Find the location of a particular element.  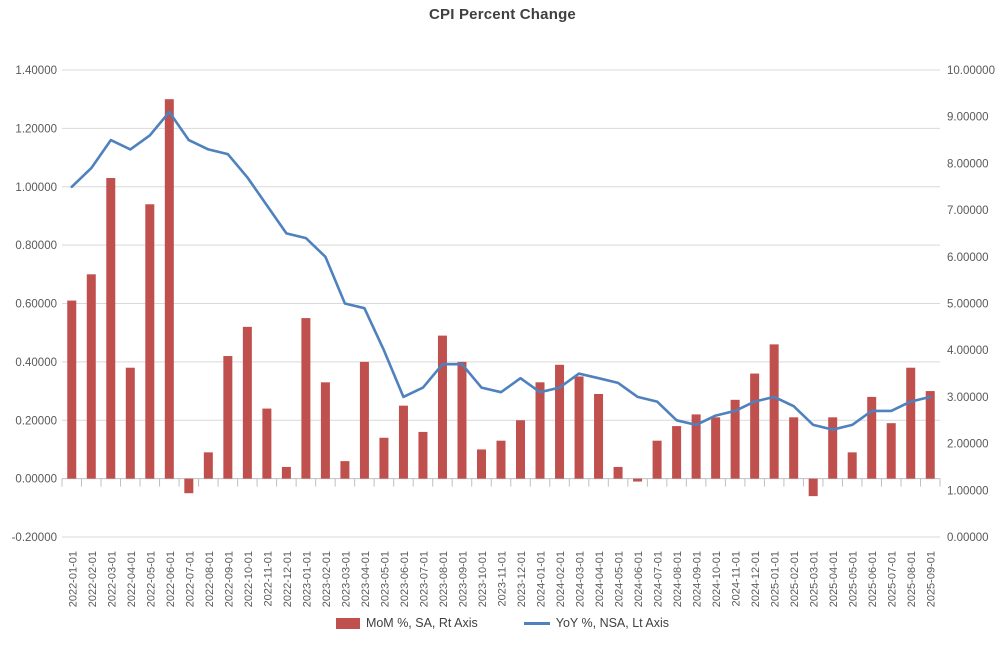

x-axis-label: 2025-06-01 is located at coordinates (873, 579).